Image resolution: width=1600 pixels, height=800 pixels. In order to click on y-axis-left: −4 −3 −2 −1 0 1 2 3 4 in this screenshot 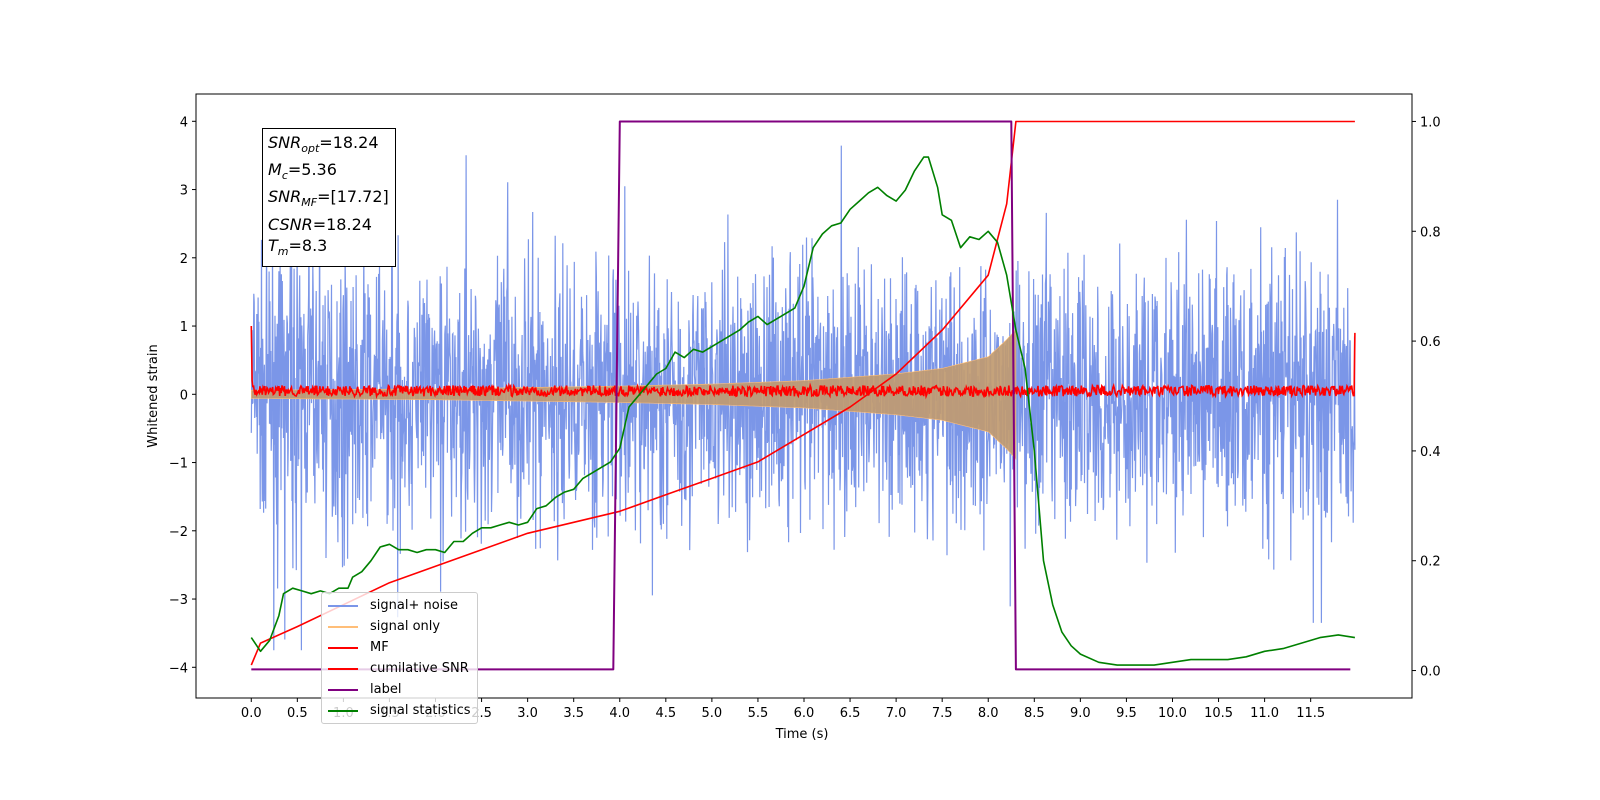, I will do `click(182, 395)`.